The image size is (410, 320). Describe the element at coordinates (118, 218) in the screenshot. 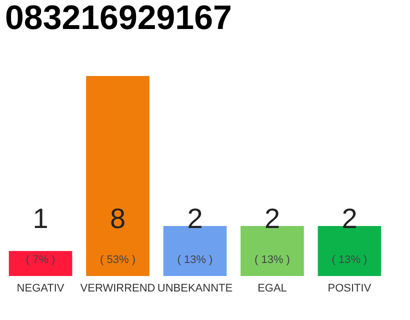

I see `data-label: 8` at that location.